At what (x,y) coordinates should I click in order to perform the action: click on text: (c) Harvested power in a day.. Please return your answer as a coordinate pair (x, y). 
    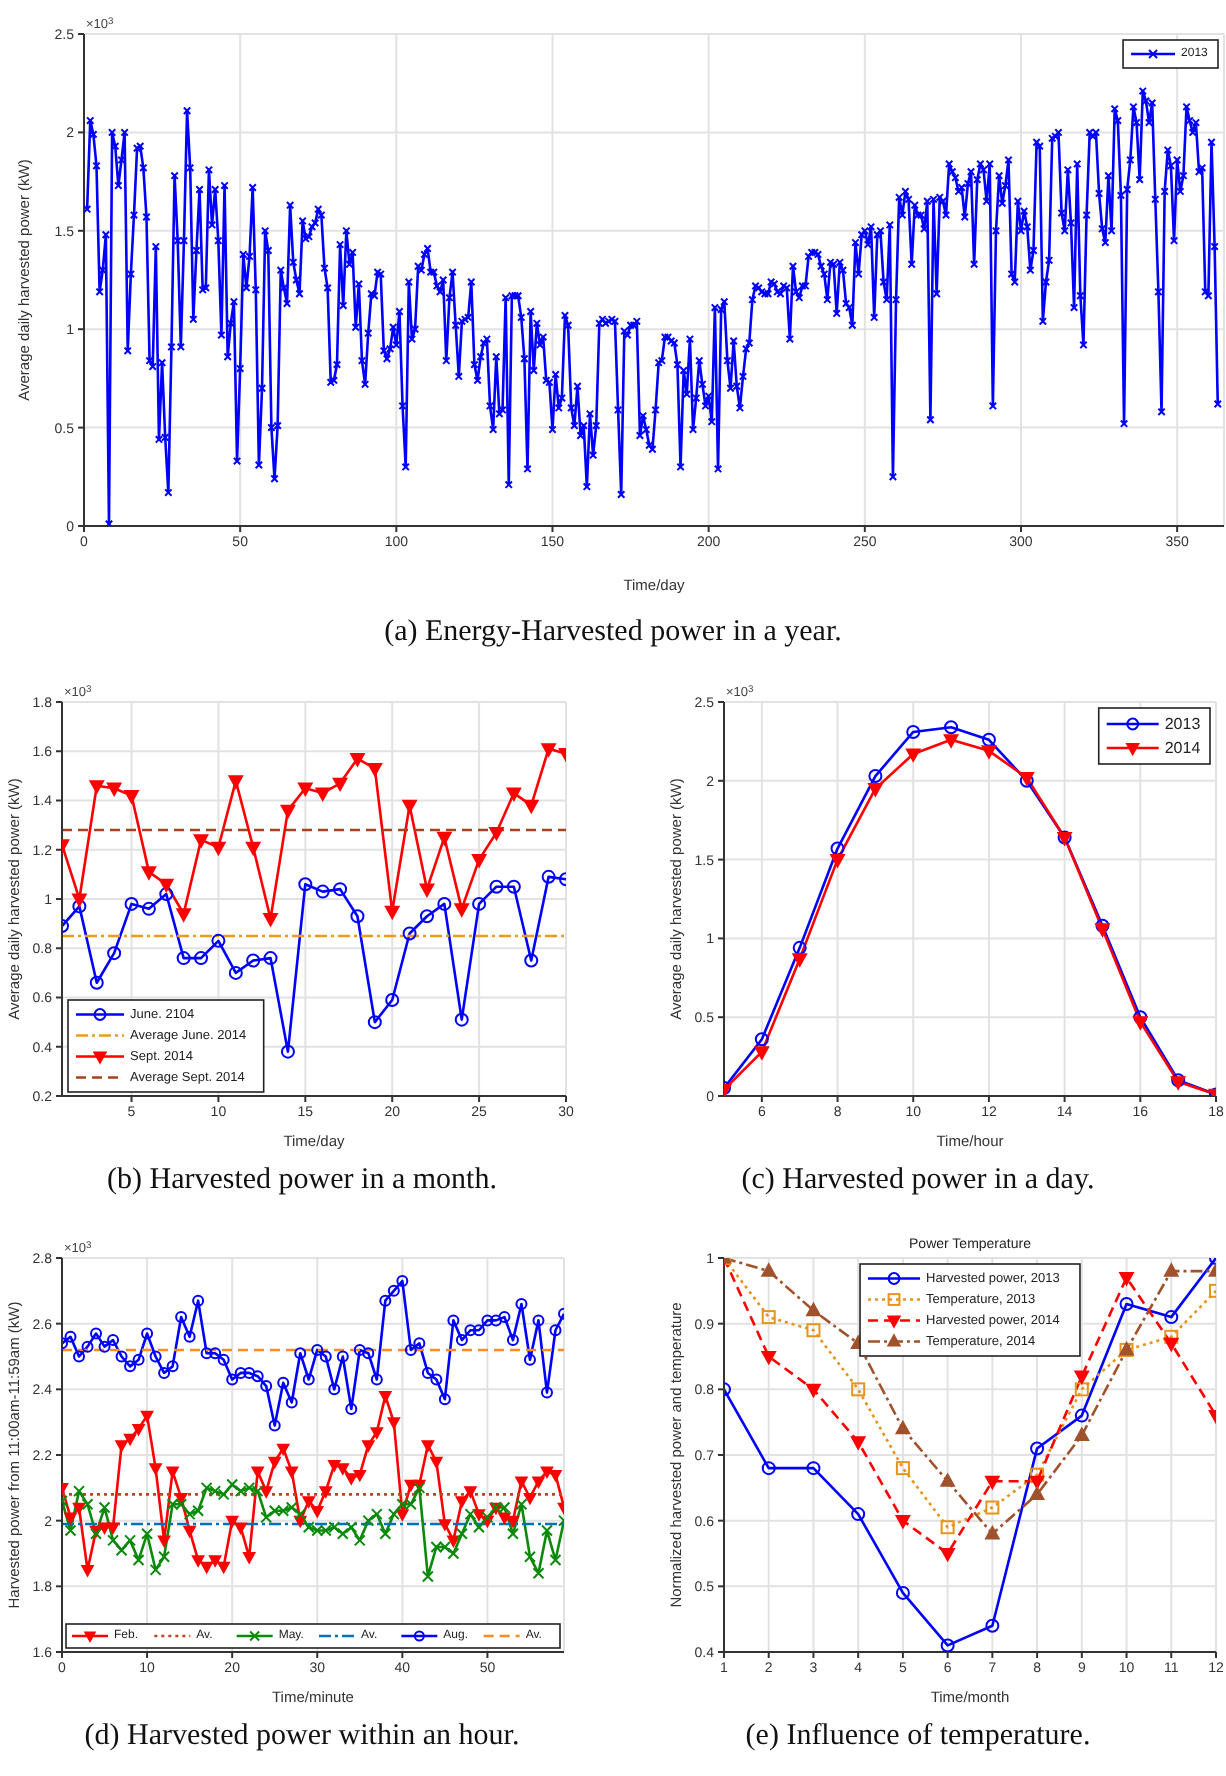
    Looking at the image, I should click on (918, 1181).